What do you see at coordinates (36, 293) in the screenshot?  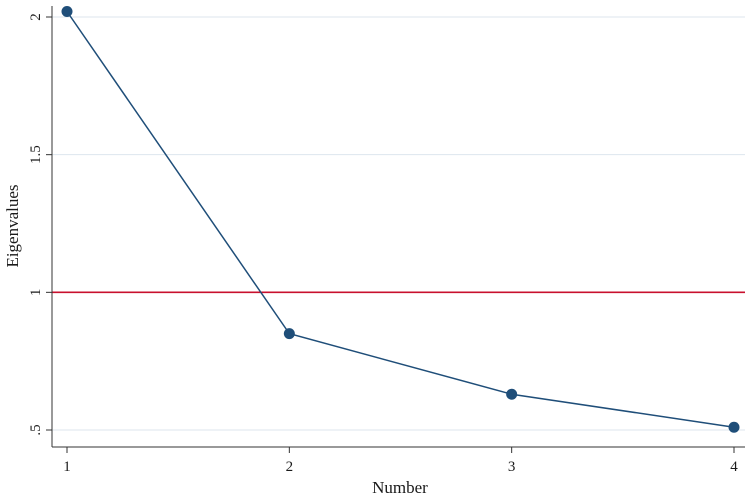 I see `y-tick-label-1: 1` at bounding box center [36, 293].